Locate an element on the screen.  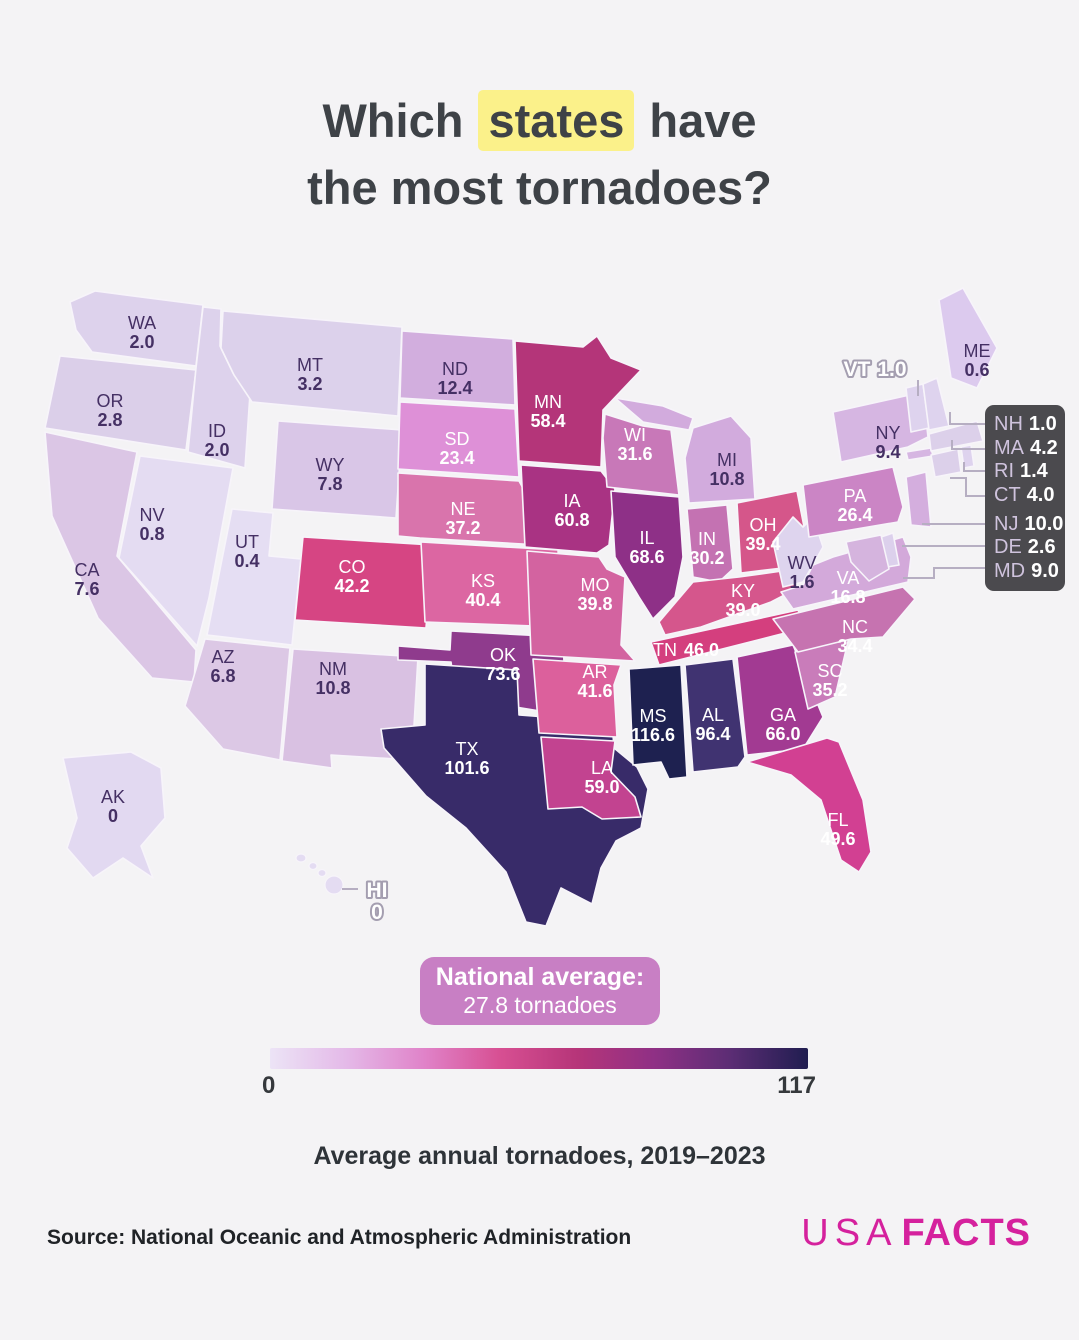
state-label-ga: GA 66.0 is located at coordinates (782, 724).